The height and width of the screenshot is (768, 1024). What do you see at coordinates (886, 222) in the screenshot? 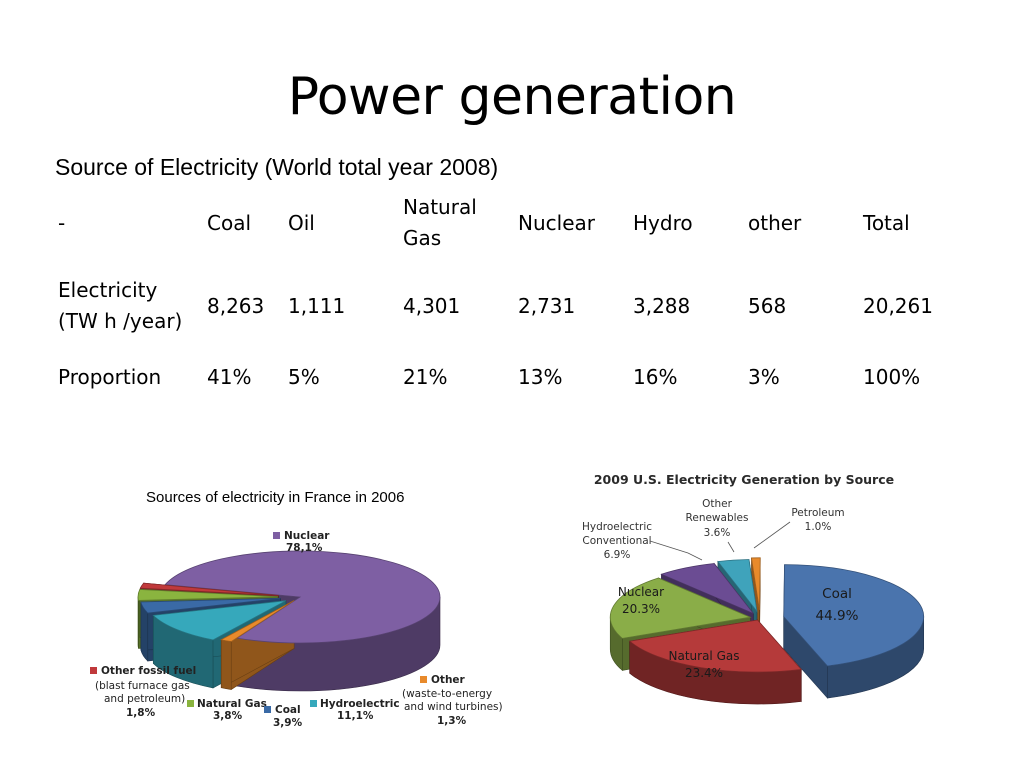
I see `header-cell: Total` at bounding box center [886, 222].